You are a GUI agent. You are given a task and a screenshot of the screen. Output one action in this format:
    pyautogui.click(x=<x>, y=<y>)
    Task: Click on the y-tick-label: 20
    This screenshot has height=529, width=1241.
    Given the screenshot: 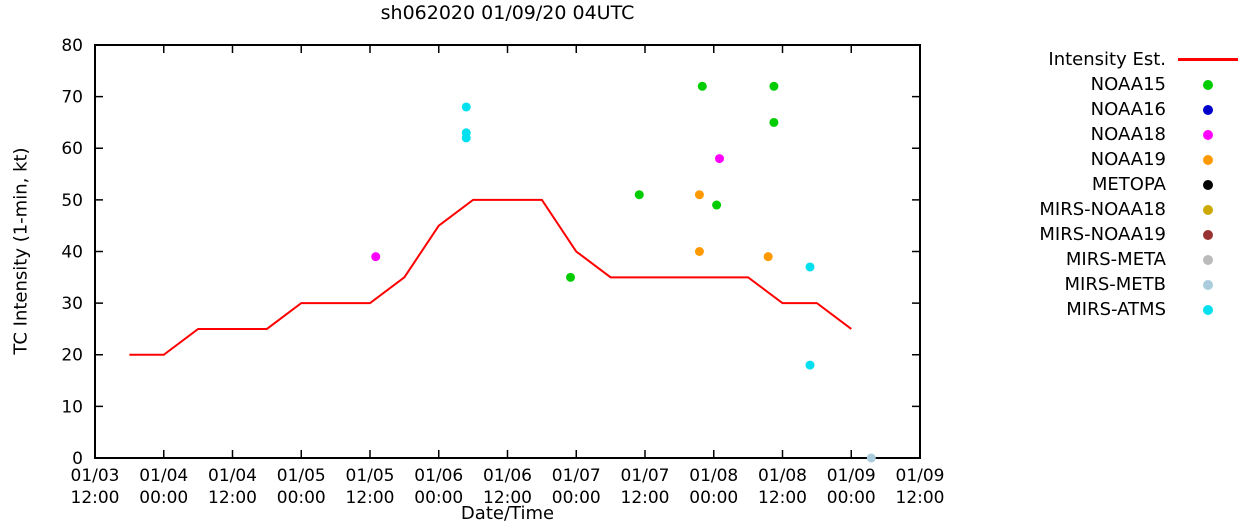 What is the action you would take?
    pyautogui.click(x=72, y=356)
    